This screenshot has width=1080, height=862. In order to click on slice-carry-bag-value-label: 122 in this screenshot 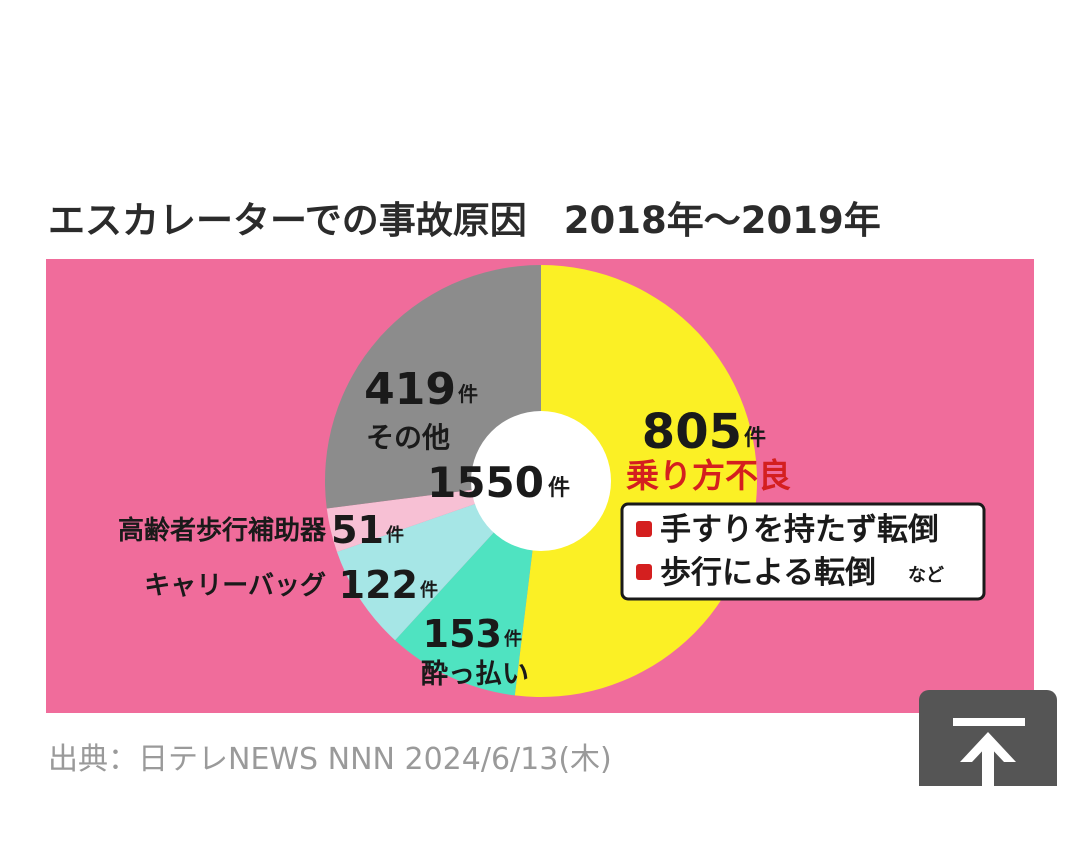, I will do `click(378, 585)`.